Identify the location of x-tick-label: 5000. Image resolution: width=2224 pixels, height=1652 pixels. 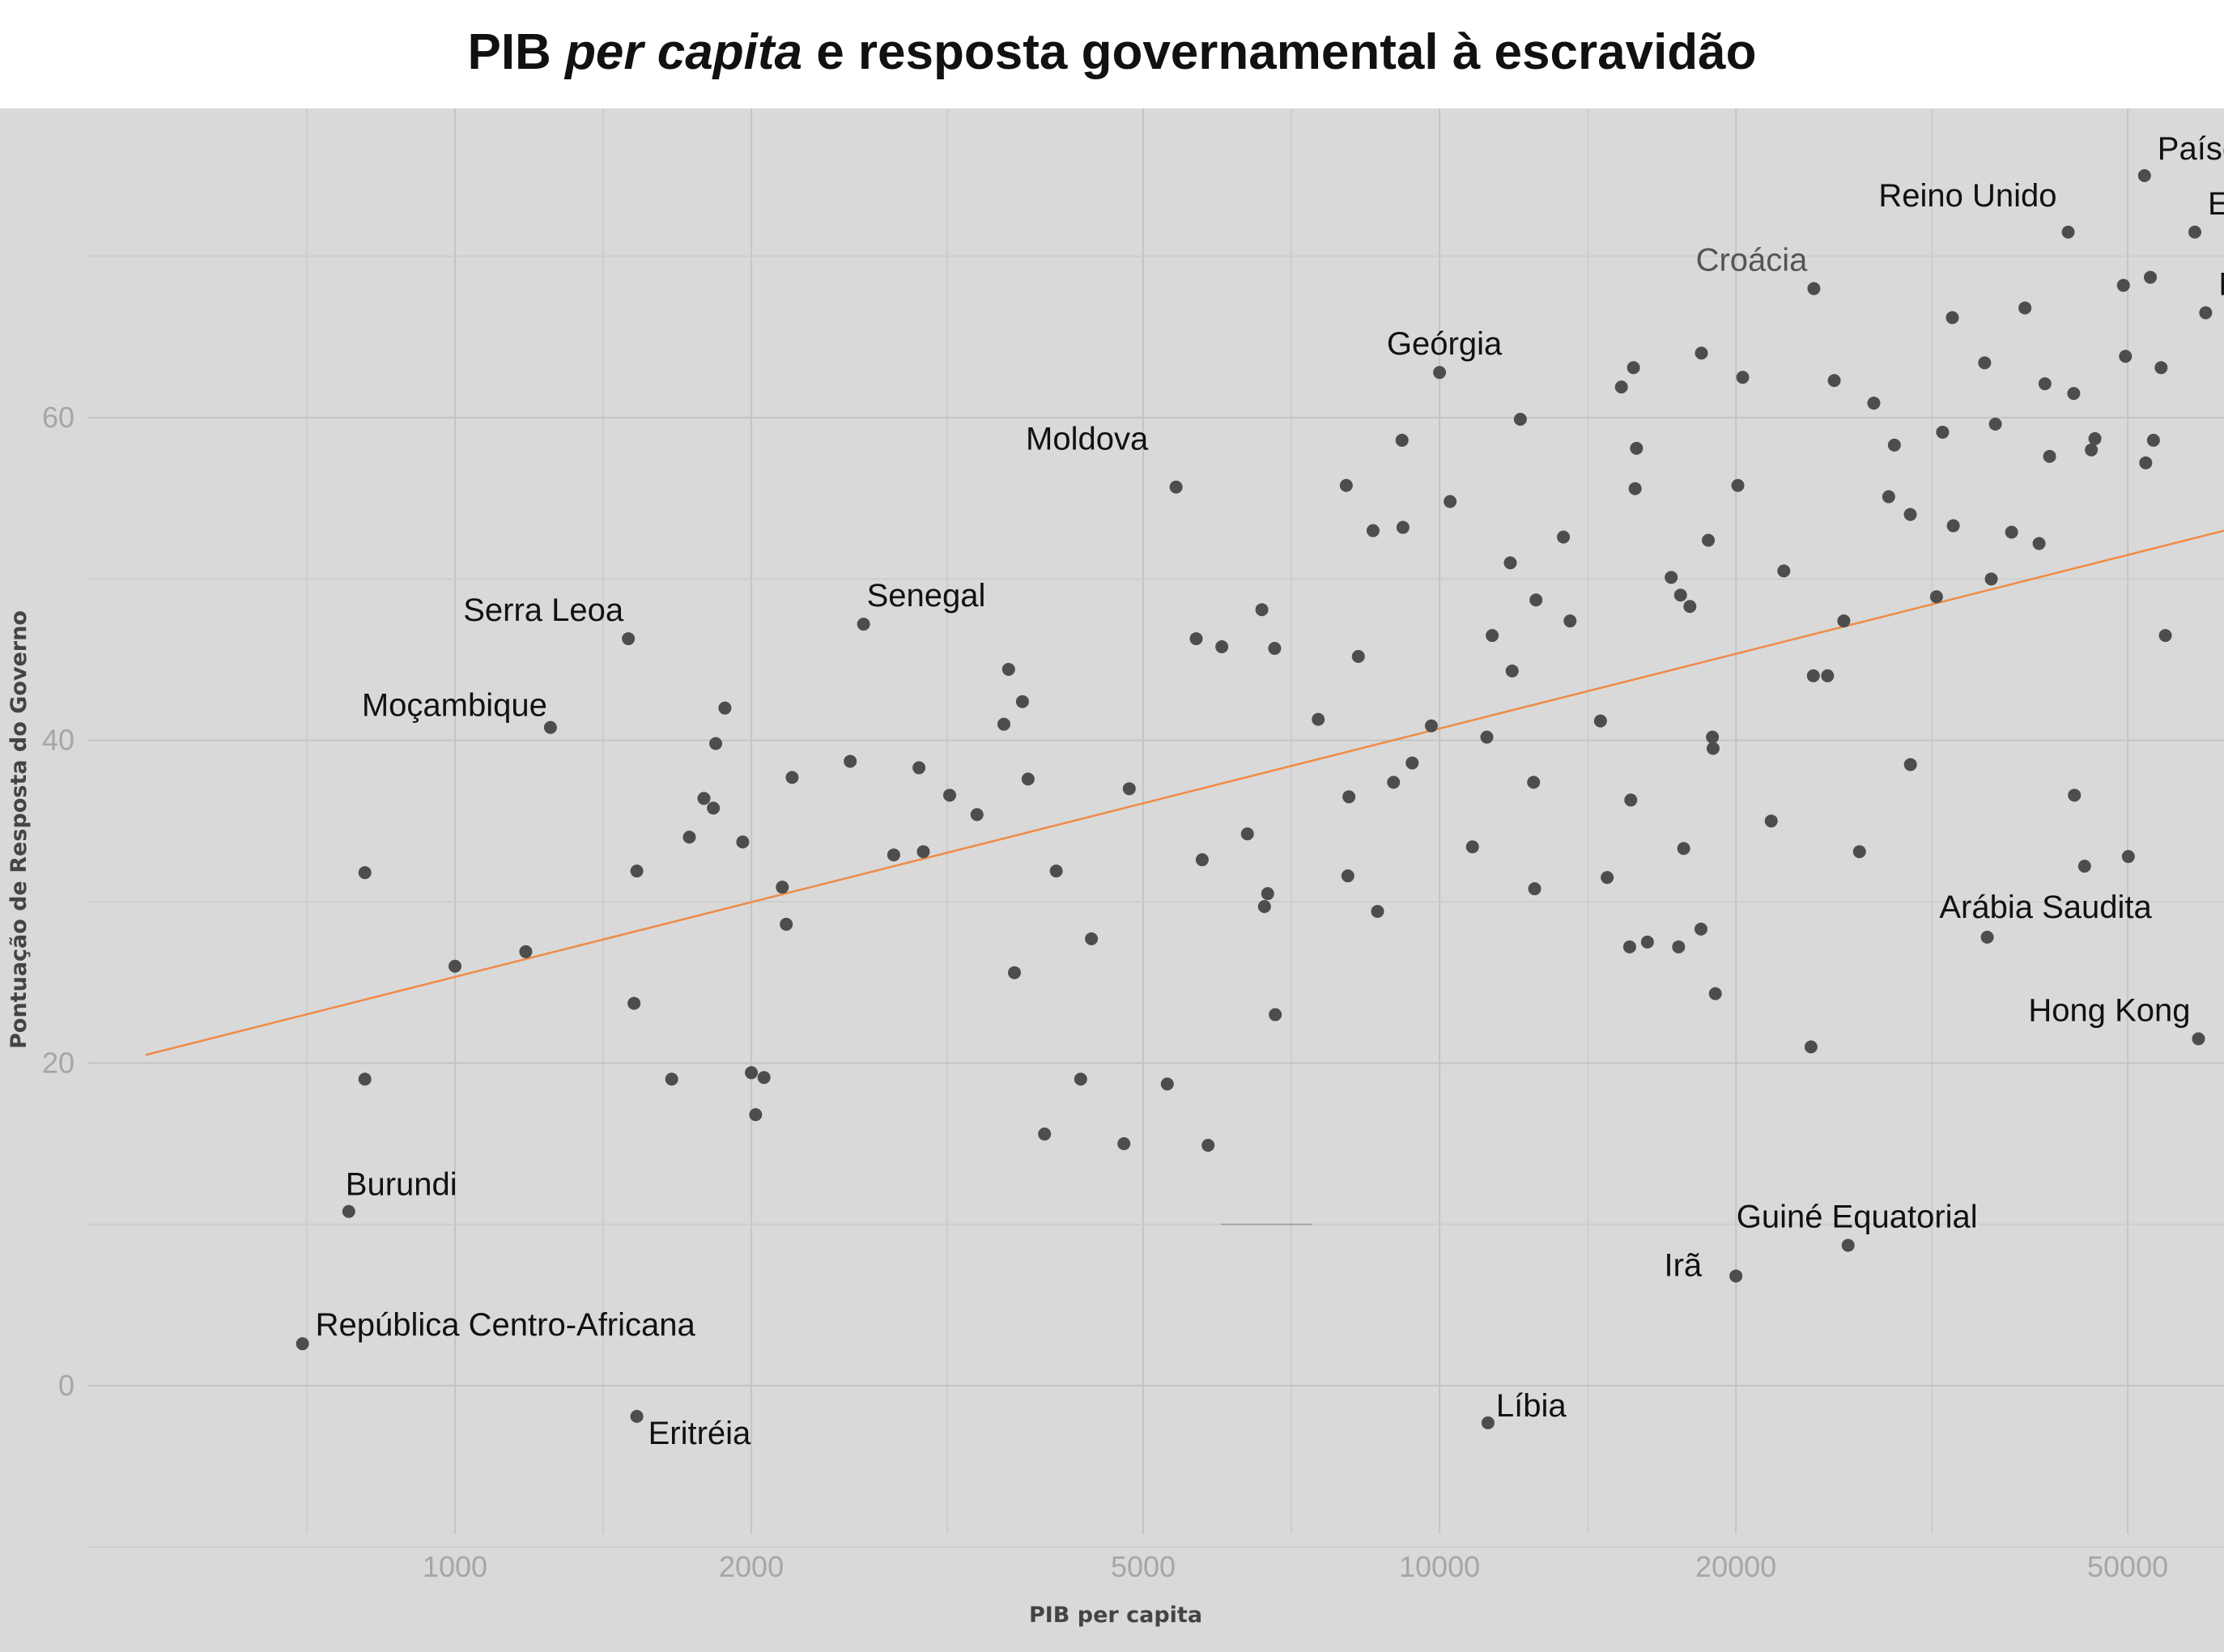
(1144, 1566).